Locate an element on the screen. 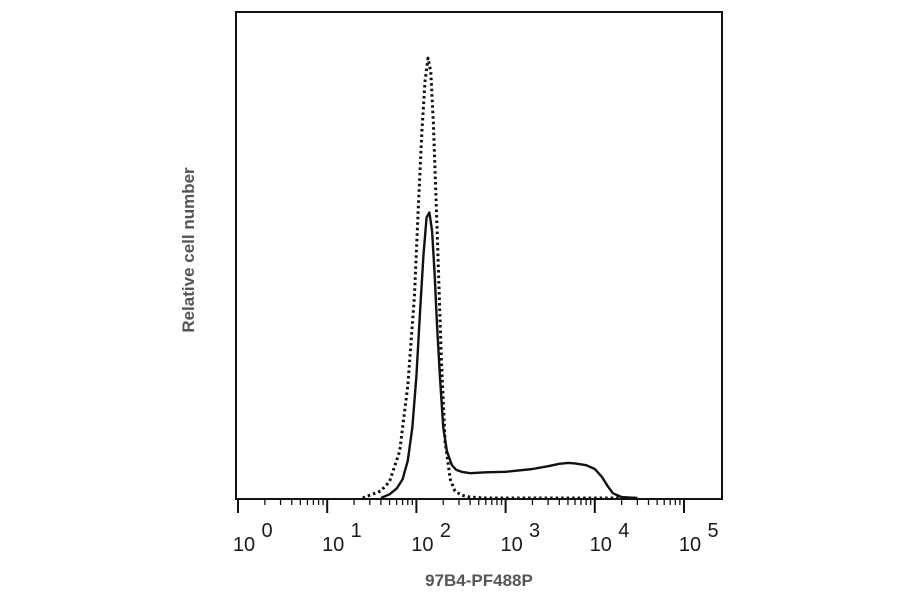 The height and width of the screenshot is (594, 900). x-axis-ticks is located at coordinates (461, 506).